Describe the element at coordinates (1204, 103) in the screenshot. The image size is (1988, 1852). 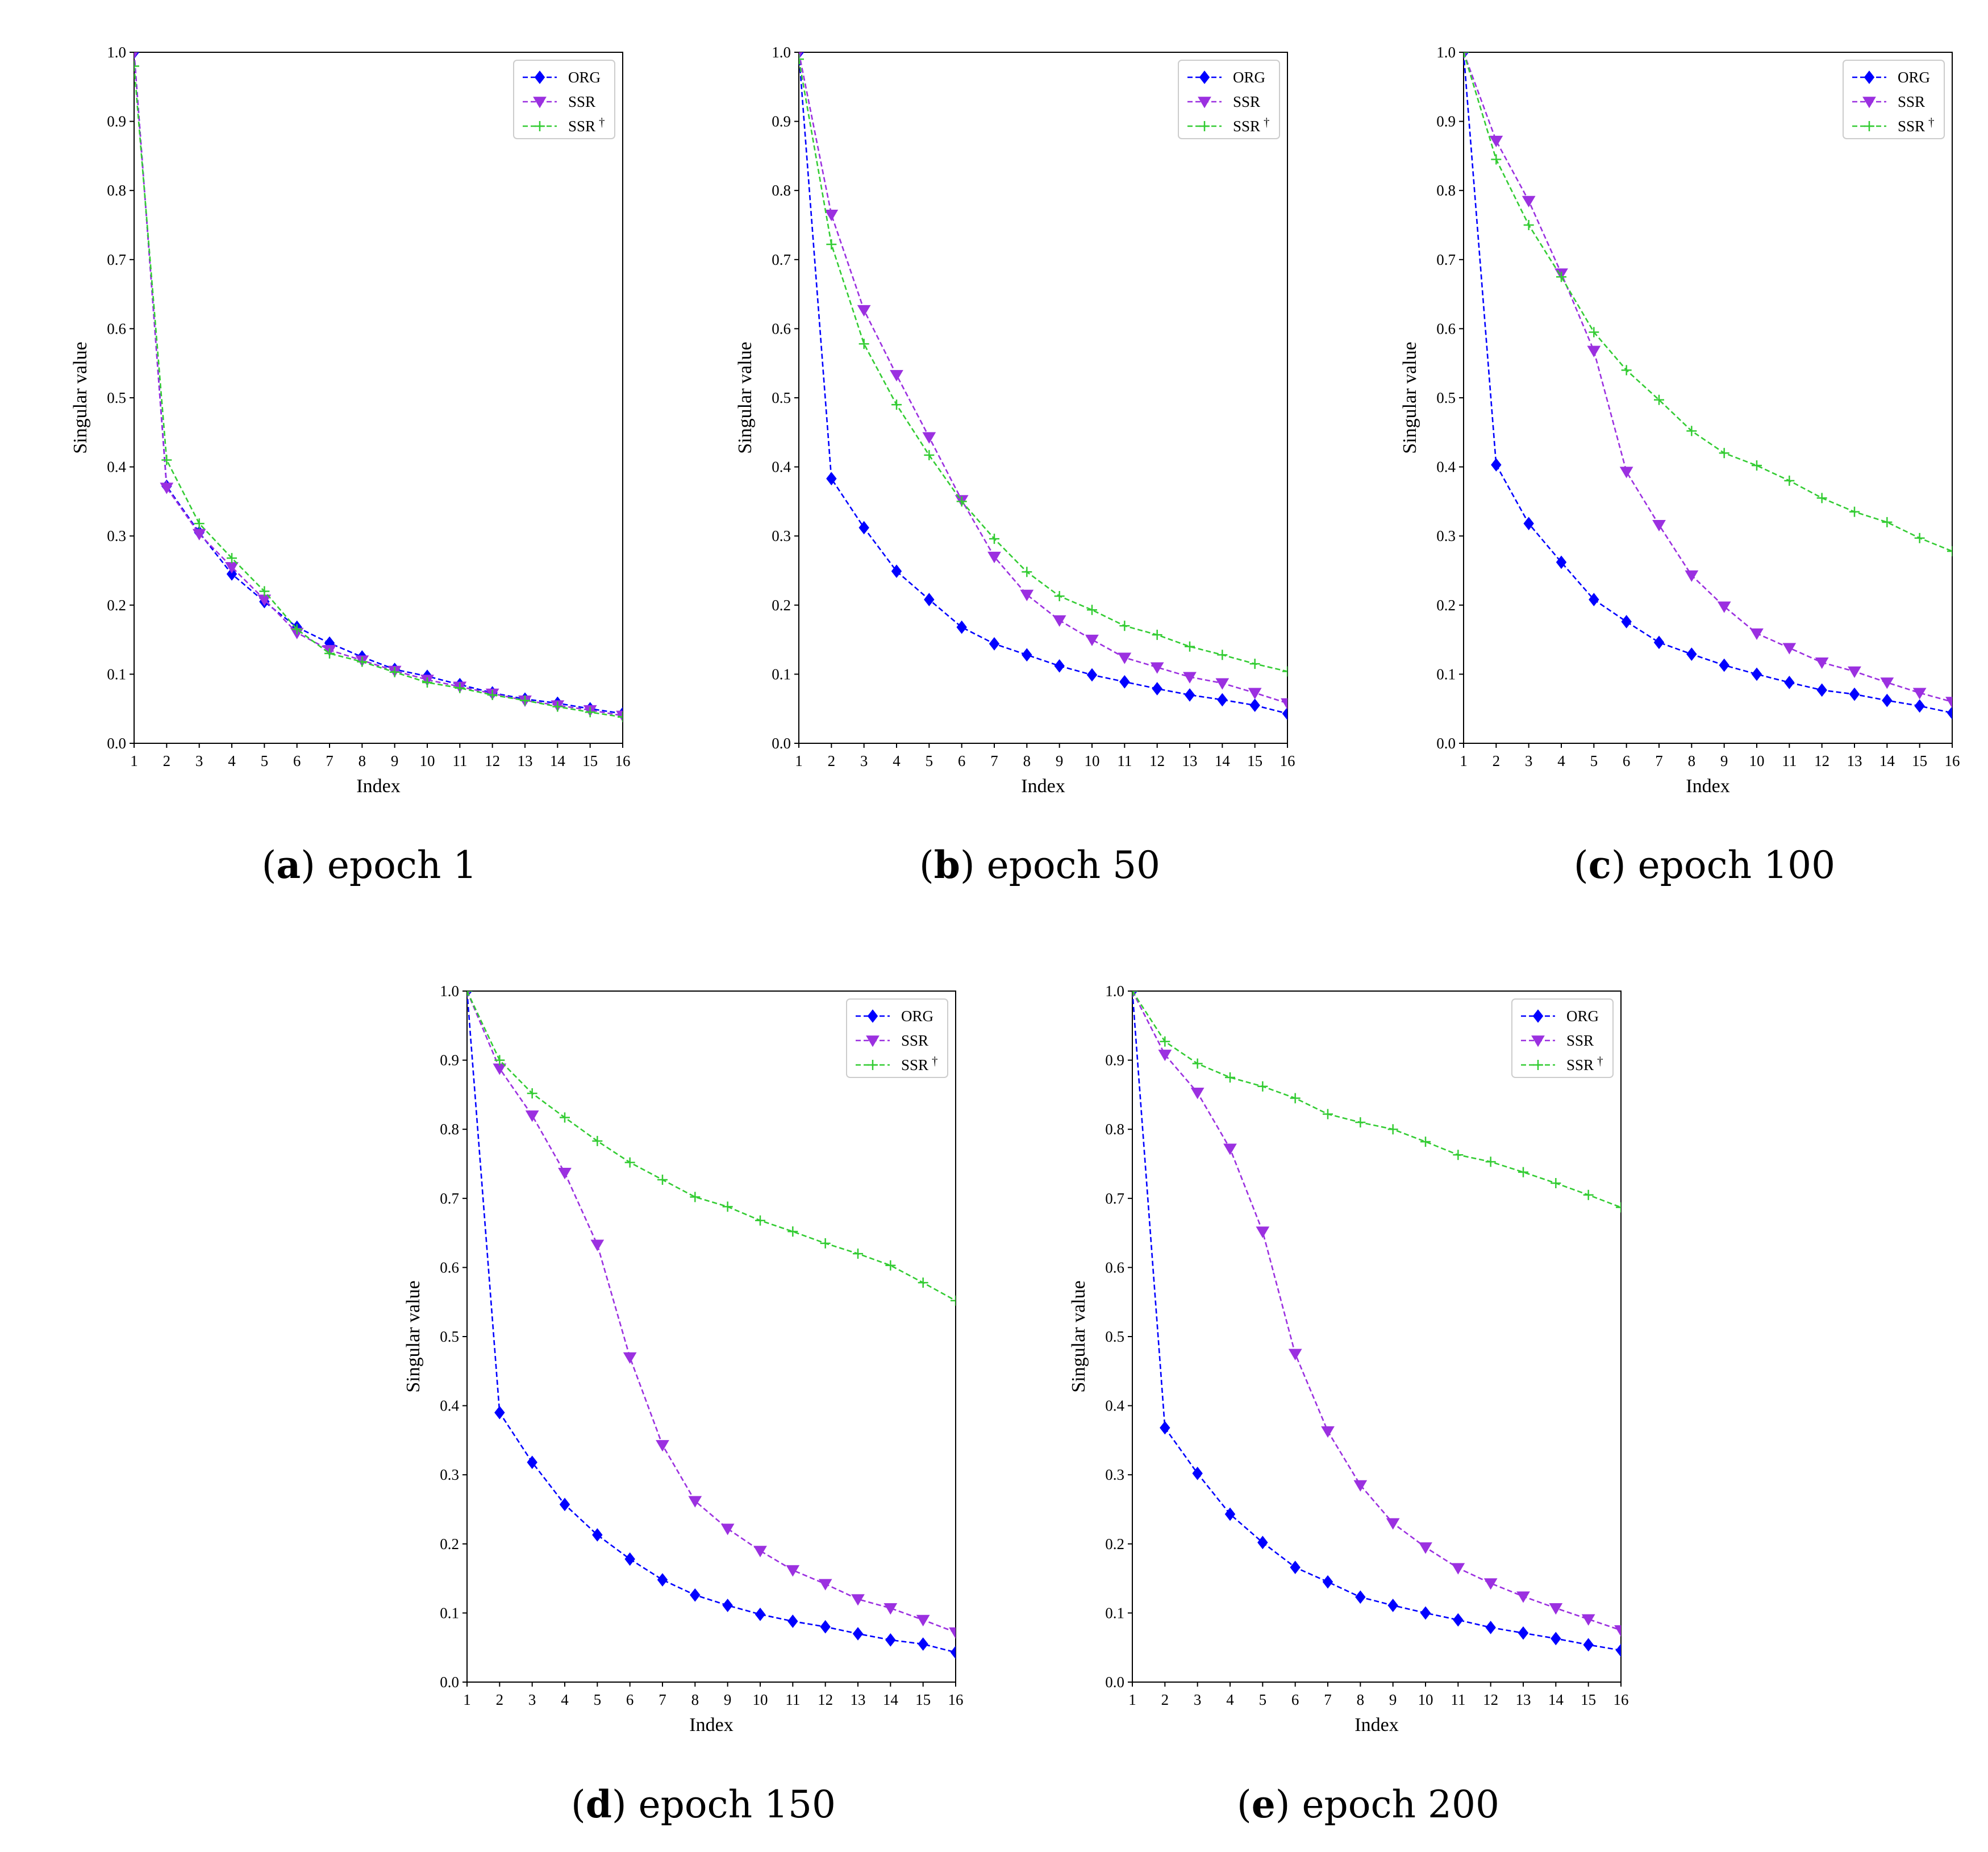
I see `legend-marker-ssr` at that location.